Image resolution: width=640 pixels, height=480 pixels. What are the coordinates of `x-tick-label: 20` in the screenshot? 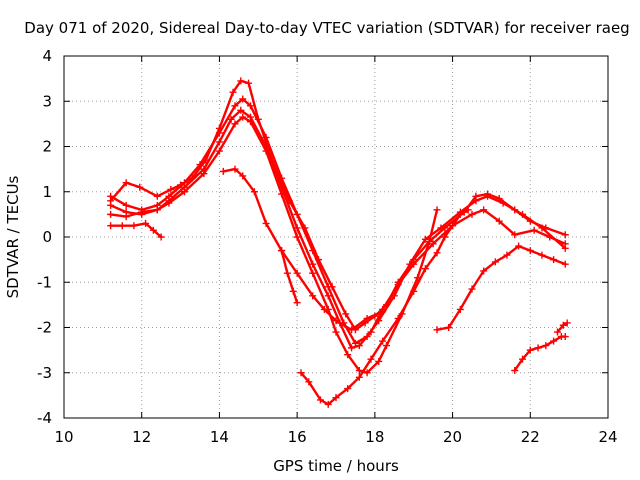 It's located at (452, 437).